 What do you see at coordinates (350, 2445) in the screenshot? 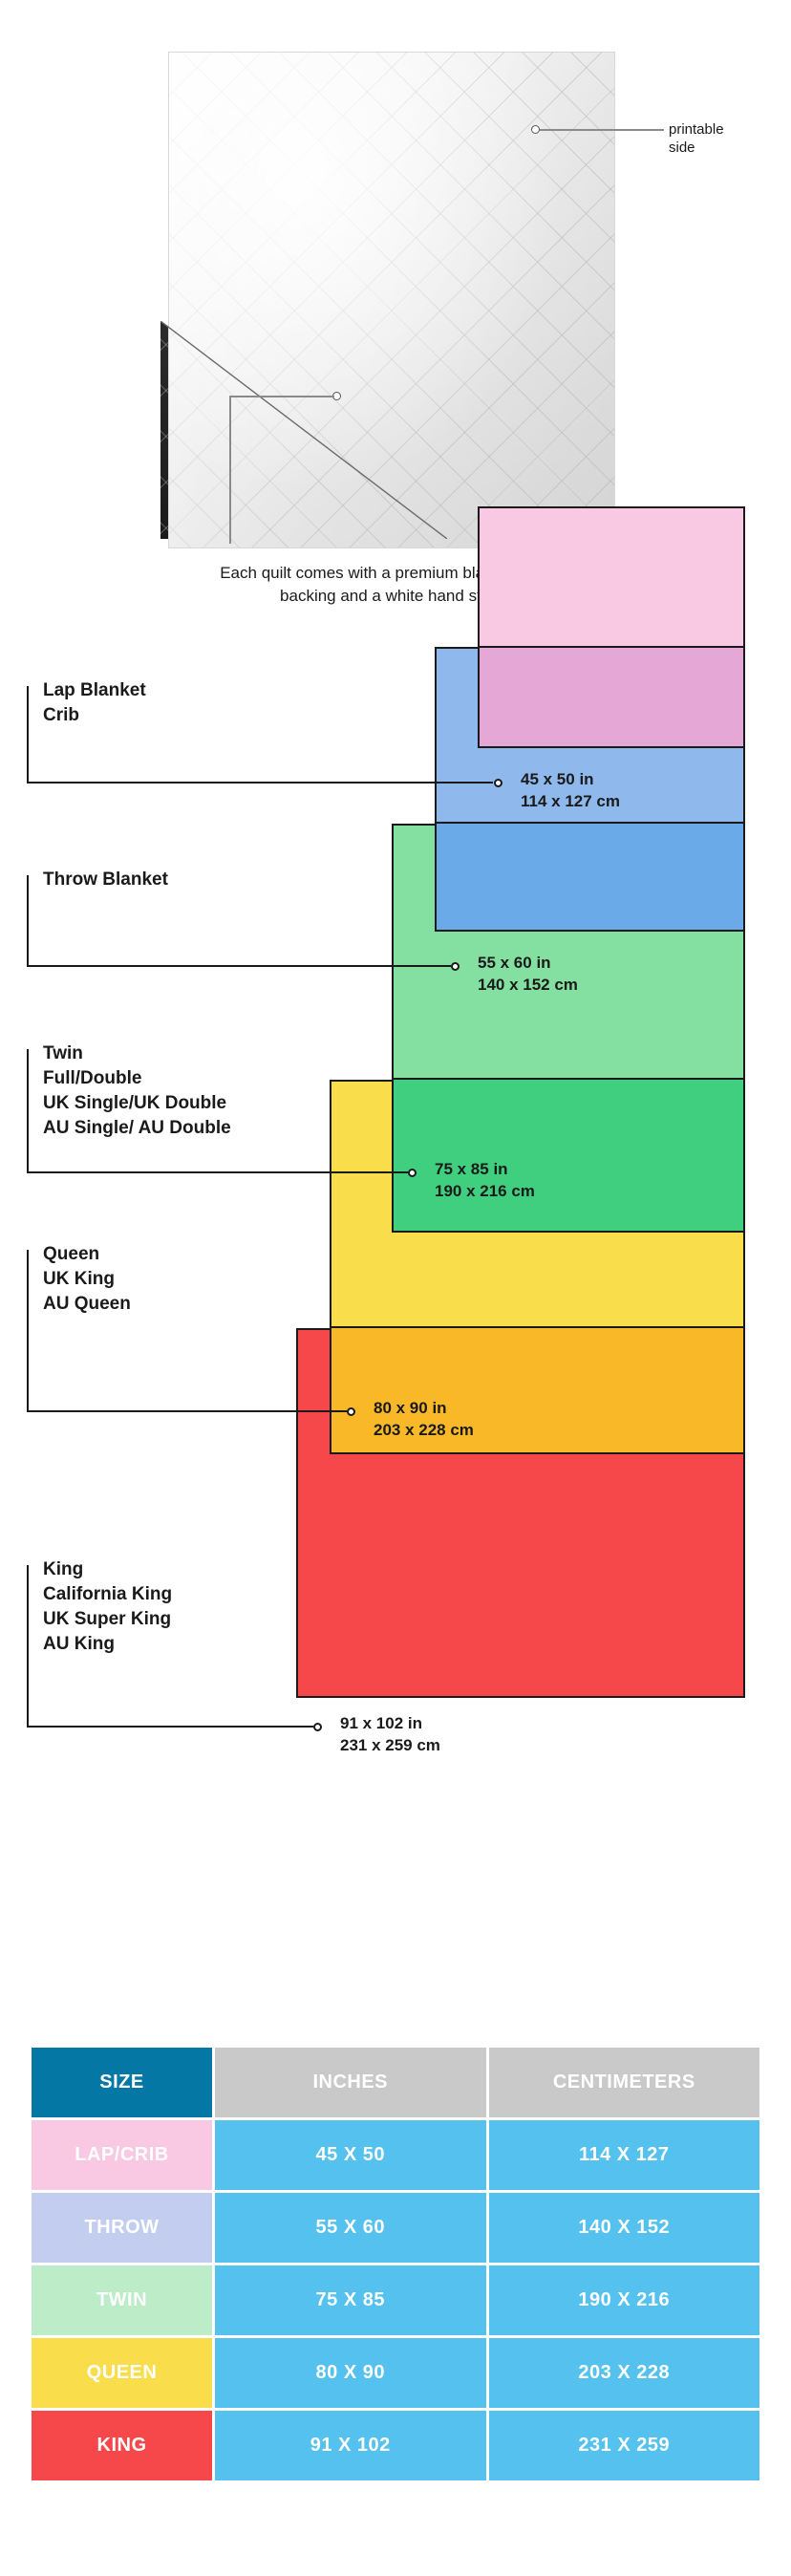
I see `table-cell-inches-king: 91 X 102` at bounding box center [350, 2445].